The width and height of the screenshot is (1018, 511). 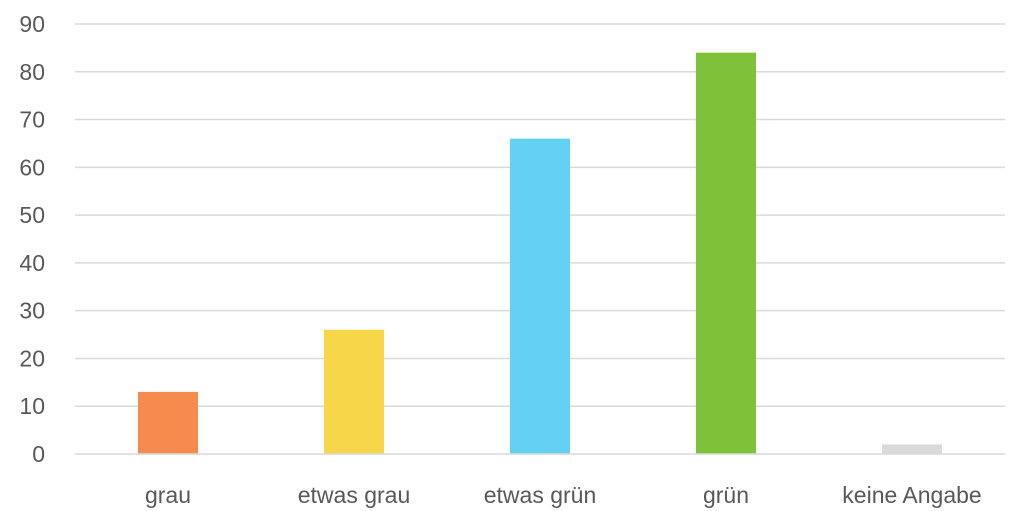 I want to click on x-category-label: grau, so click(x=168, y=495).